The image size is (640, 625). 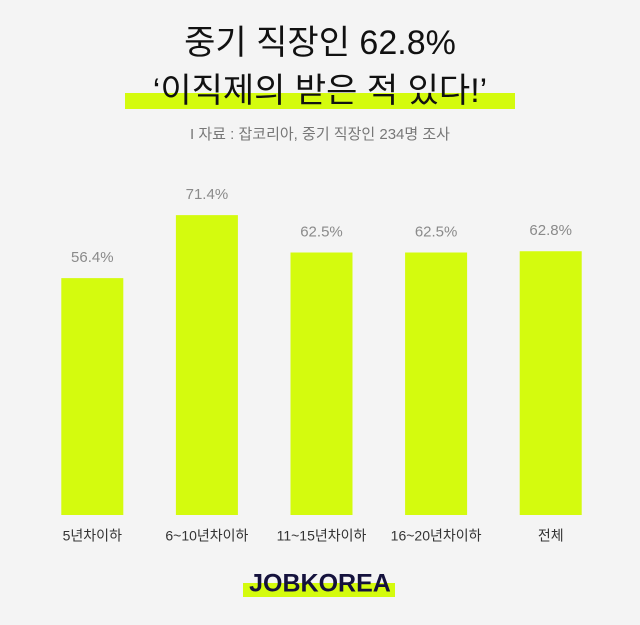 I want to click on logo: JOBKOREA, so click(x=320, y=584).